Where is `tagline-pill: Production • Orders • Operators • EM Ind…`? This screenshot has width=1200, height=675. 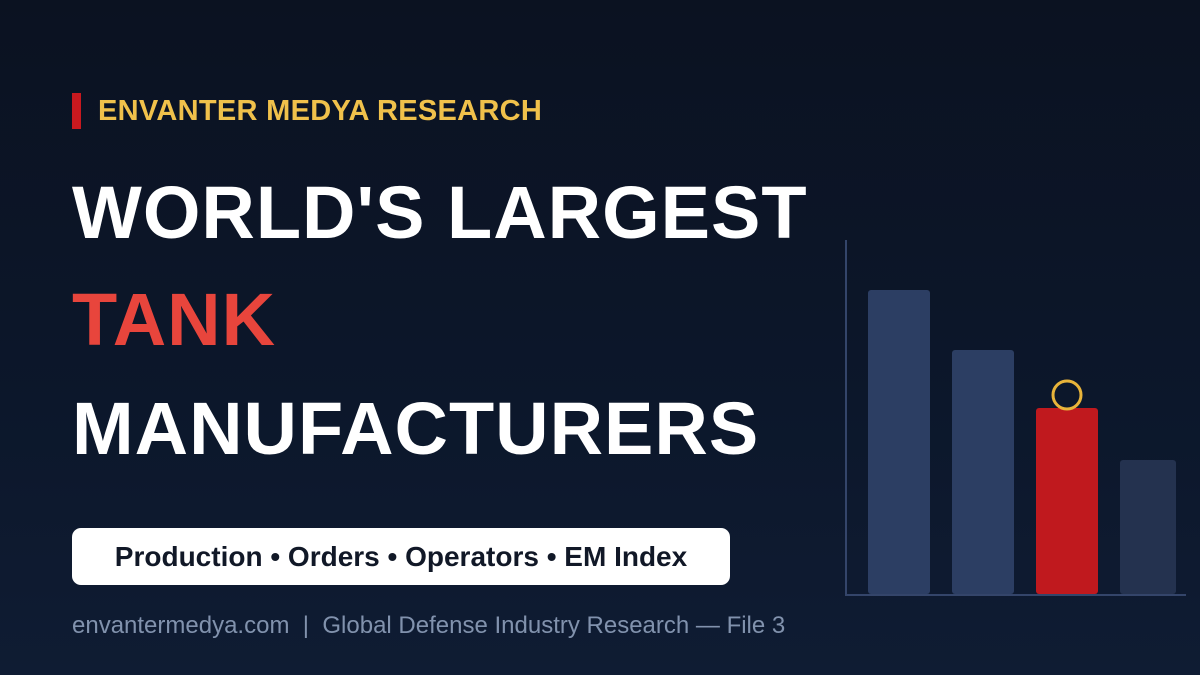
tagline-pill: Production • Orders • Operators • EM Ind… is located at coordinates (401, 556).